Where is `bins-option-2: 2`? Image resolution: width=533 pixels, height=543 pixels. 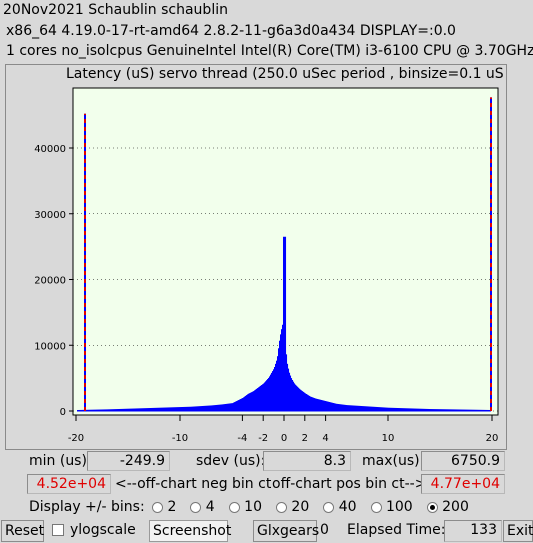 bins-option-2: 2 is located at coordinates (164, 507).